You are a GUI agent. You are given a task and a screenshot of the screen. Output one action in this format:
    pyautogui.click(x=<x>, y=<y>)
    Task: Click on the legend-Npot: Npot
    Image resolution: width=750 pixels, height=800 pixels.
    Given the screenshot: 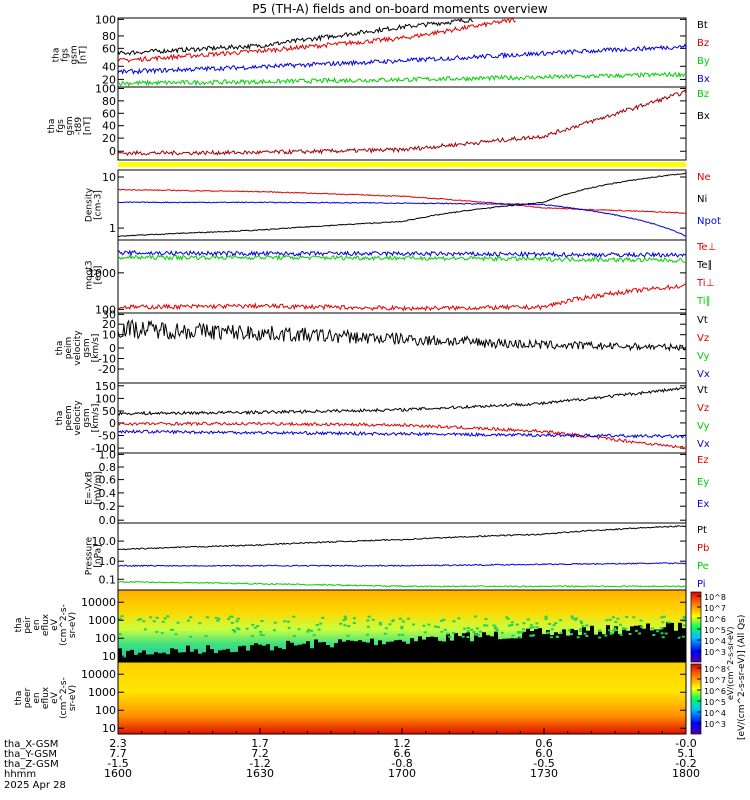 What is the action you would take?
    pyautogui.click(x=709, y=221)
    